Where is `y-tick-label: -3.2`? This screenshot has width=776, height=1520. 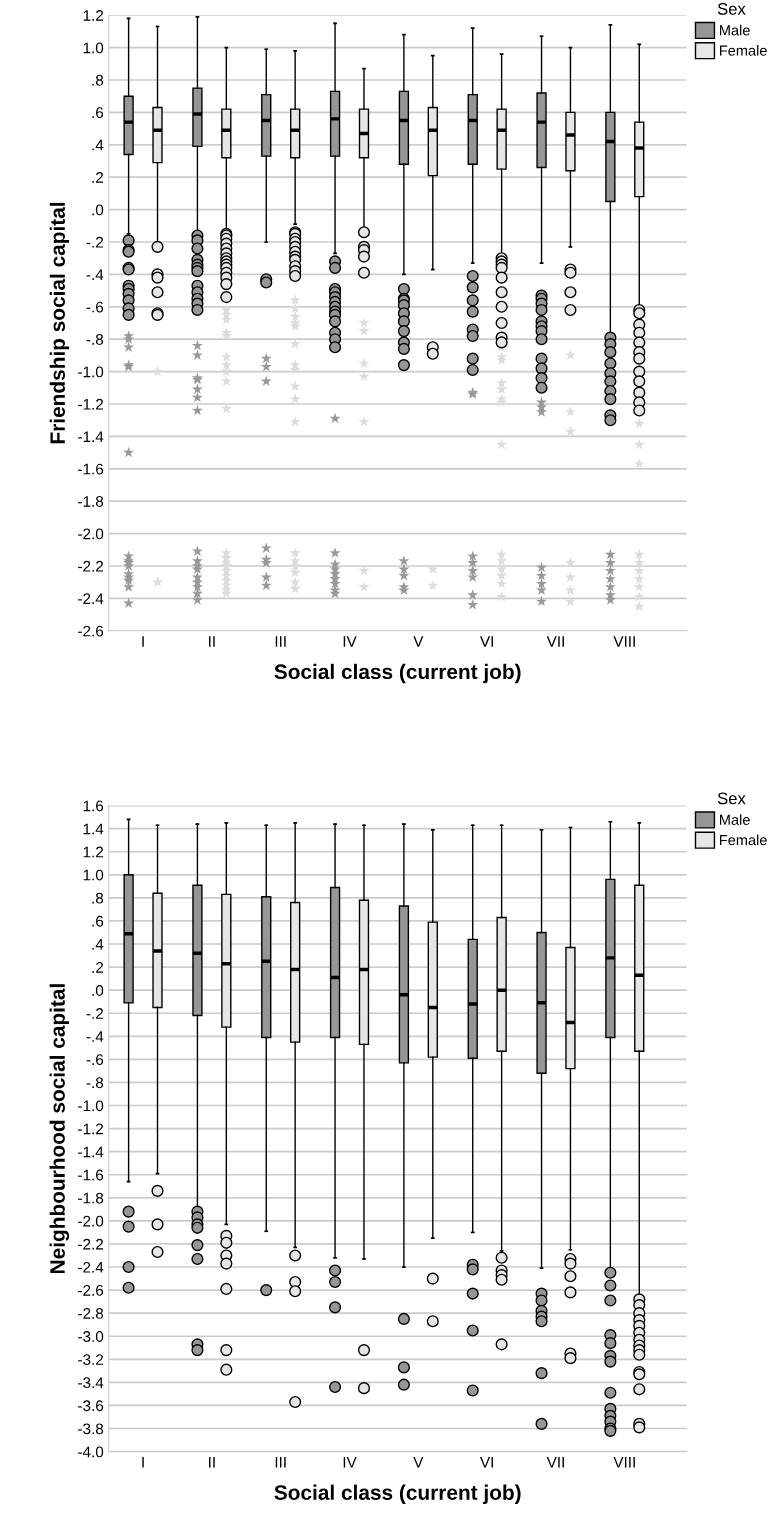 y-tick-label: -3.2 is located at coordinates (91, 1359).